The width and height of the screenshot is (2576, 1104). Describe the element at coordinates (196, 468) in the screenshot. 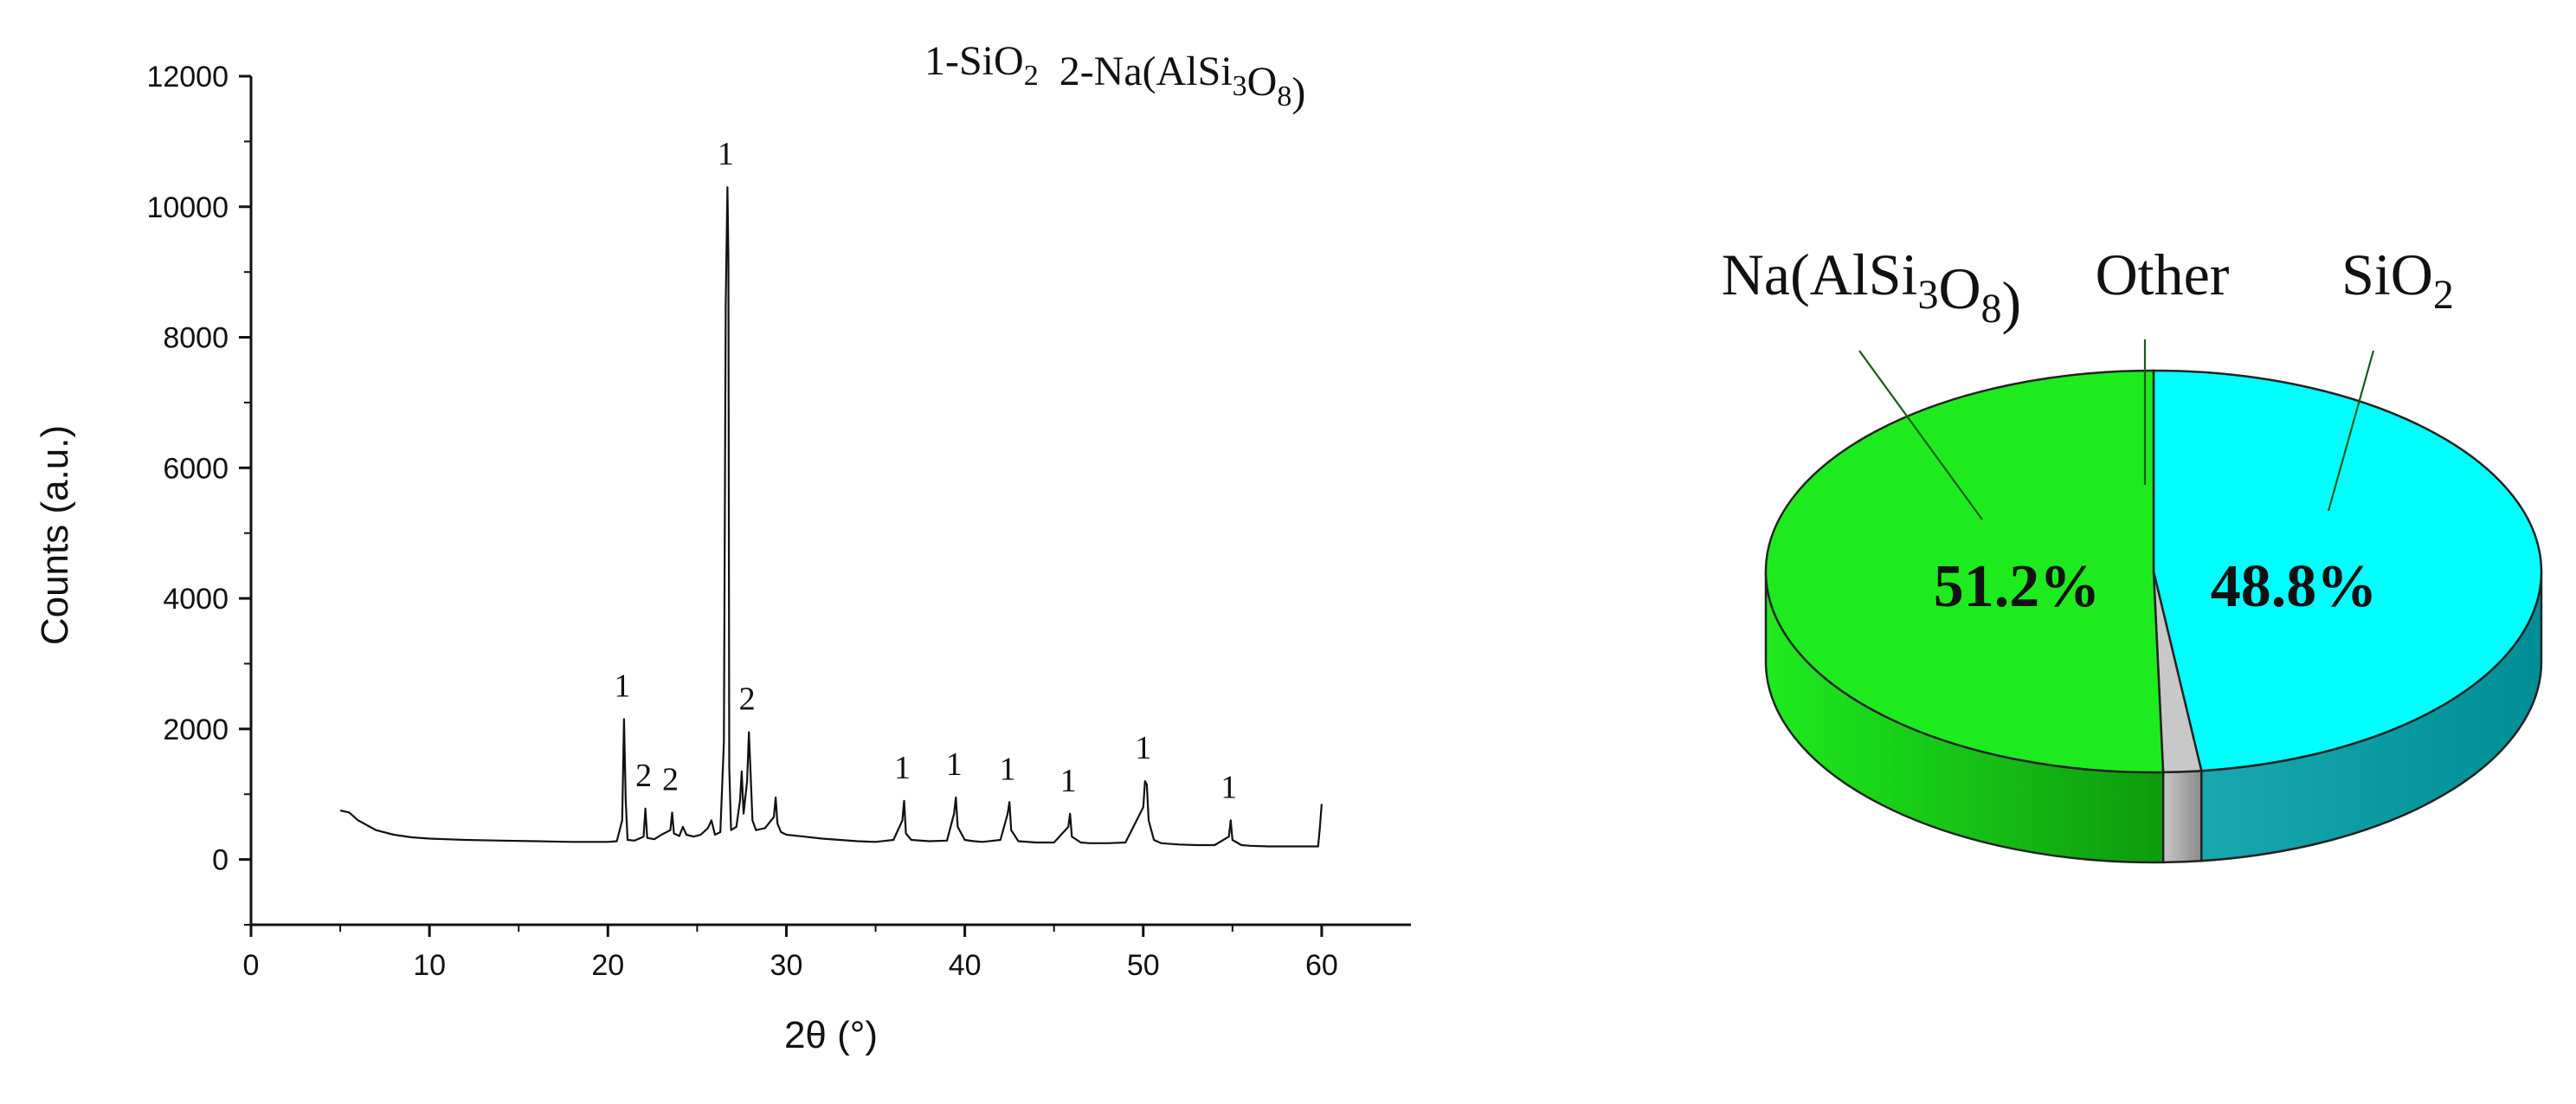

I see `y-tick-label: 6000` at that location.